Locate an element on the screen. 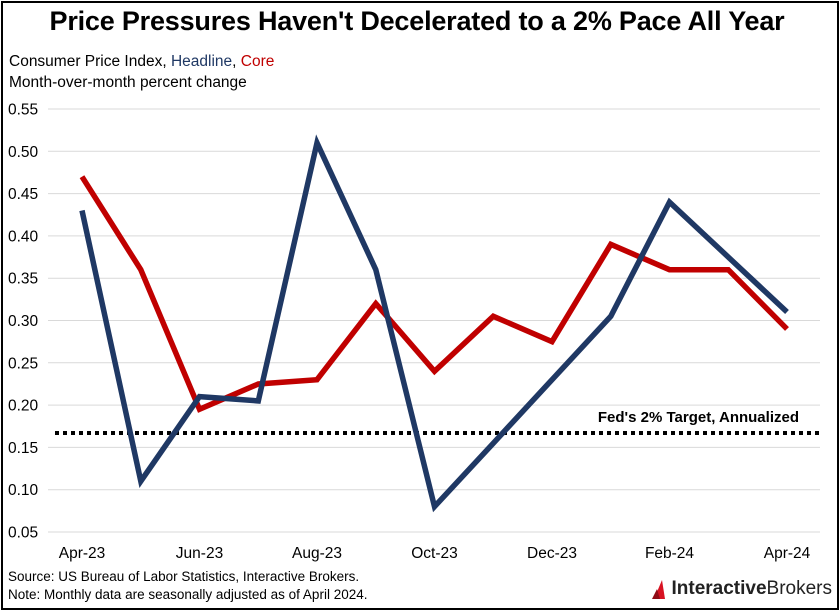  y-tick-label: 0.20 is located at coordinates (23, 406).